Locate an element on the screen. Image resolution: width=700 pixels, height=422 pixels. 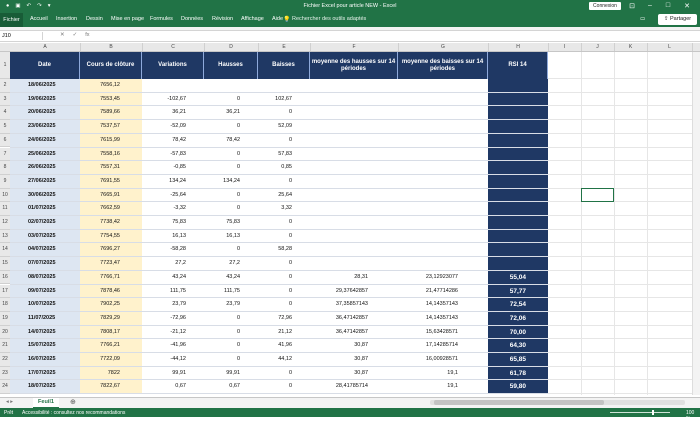
table-cell: 16/07/2025 is located at coordinates (45, 360).